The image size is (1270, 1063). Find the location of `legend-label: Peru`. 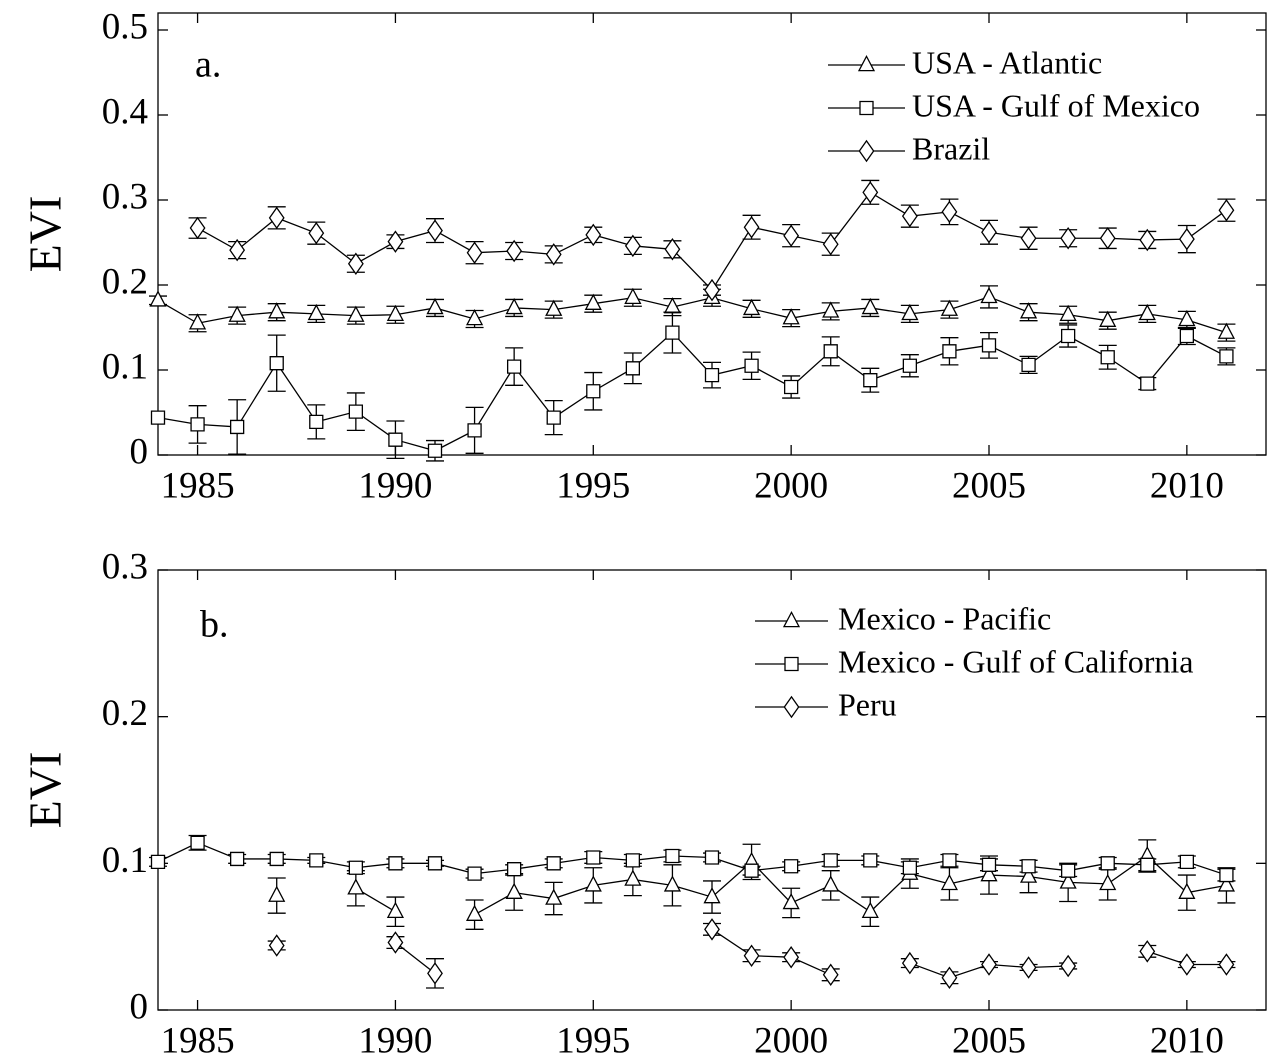

legend-label: Peru is located at coordinates (867, 704).